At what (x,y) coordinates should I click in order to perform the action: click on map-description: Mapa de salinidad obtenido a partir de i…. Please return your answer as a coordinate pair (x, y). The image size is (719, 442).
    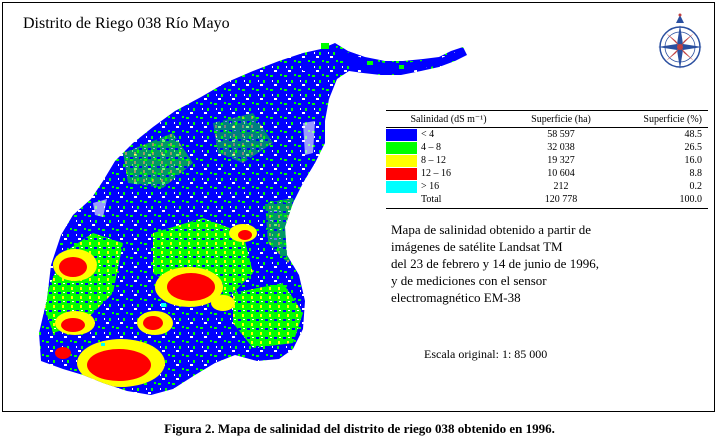
    Looking at the image, I should click on (541, 263).